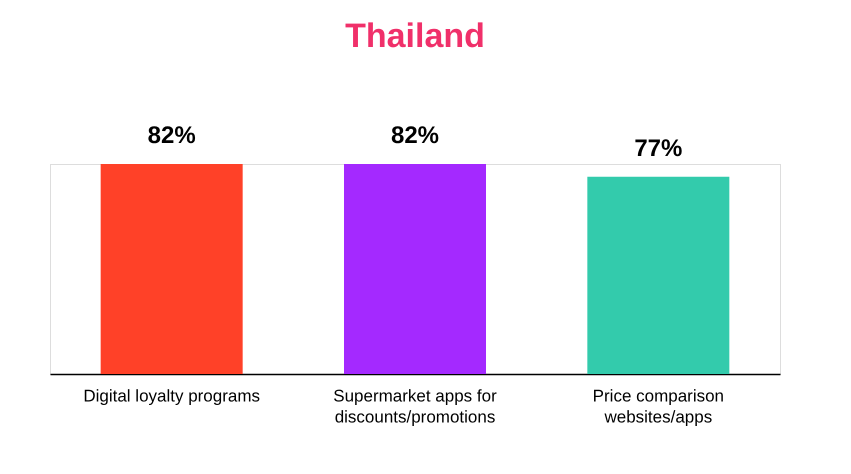  I want to click on chart-title: Thailand, so click(415, 36).